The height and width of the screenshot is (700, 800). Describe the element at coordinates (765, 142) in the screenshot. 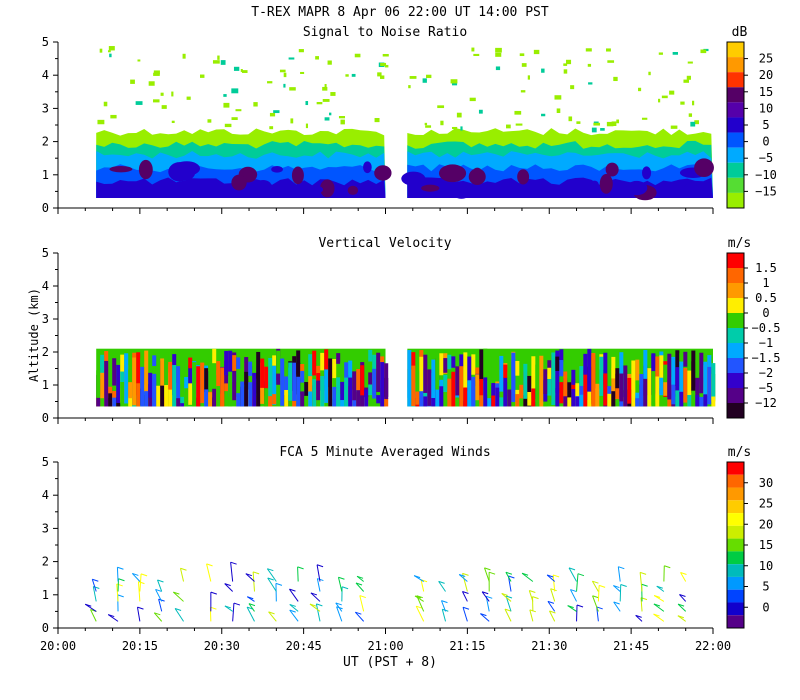

I see `colorbar-label: 0` at that location.